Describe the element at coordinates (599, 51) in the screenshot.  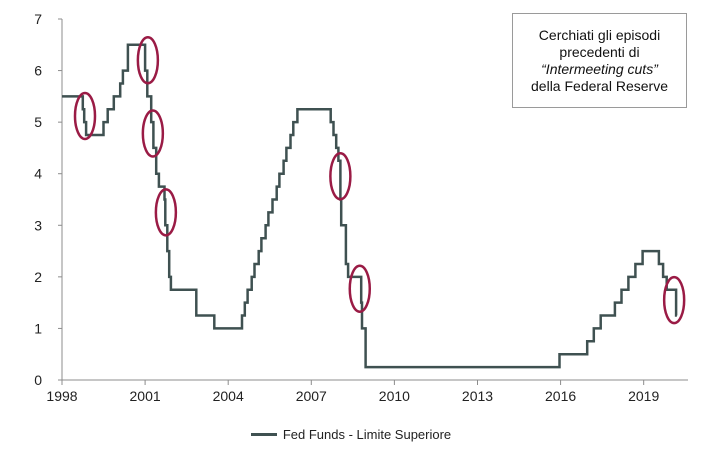
I see `annotation-line-2: precedenti di` at that location.